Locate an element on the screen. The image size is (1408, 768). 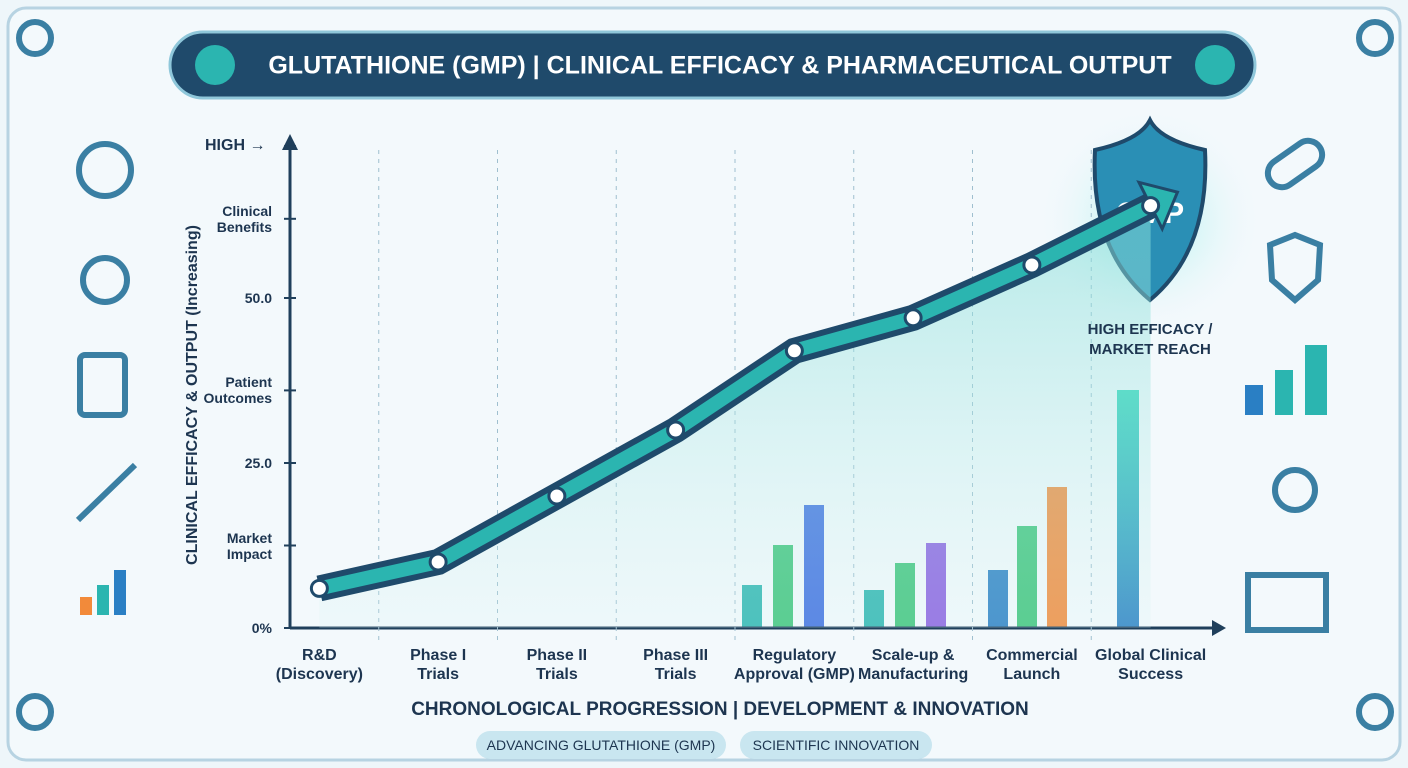
x-tick-label: Regulatory Approval (GMP) is located at coordinates (794, 665).